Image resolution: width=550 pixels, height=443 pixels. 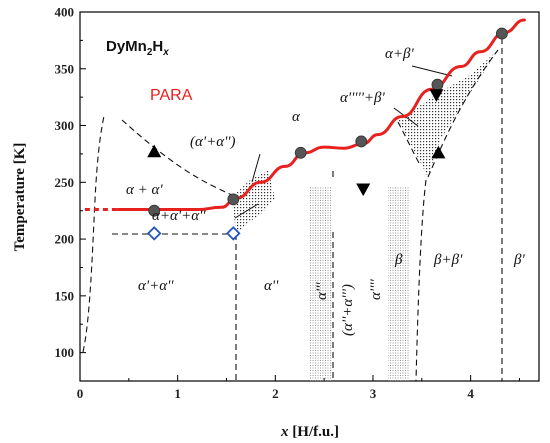 What do you see at coordinates (93, 234) in the screenshot?
I see `left-edge-boundary` at bounding box center [93, 234].